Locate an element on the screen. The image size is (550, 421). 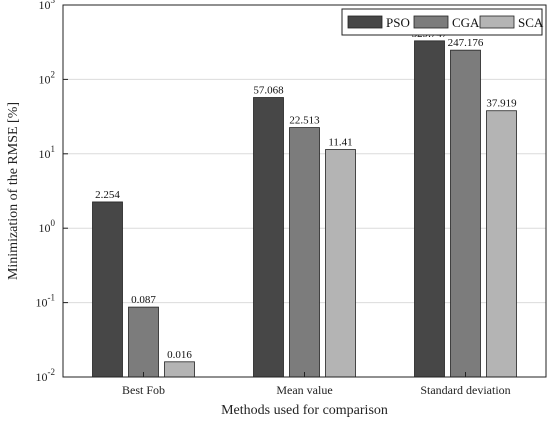
y-tick-label: 10⁻¹ is located at coordinates (46, 301).